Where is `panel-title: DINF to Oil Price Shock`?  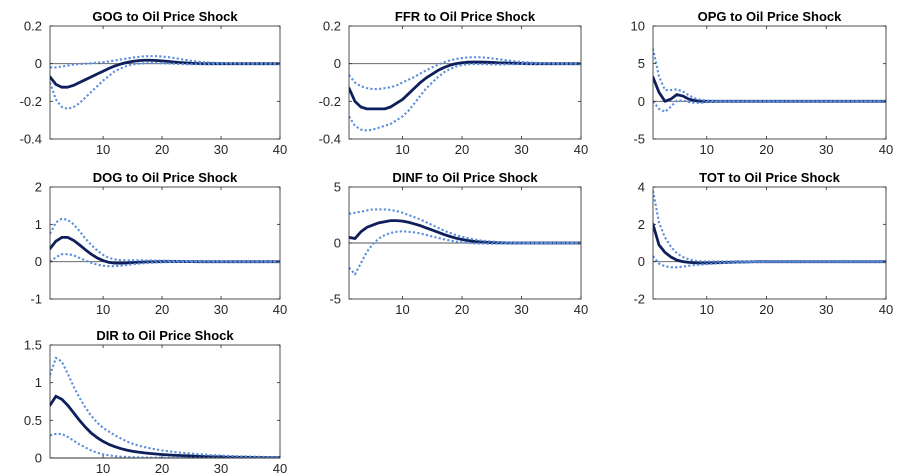 panel-title: DINF to Oil Price Shock is located at coordinates (465, 177).